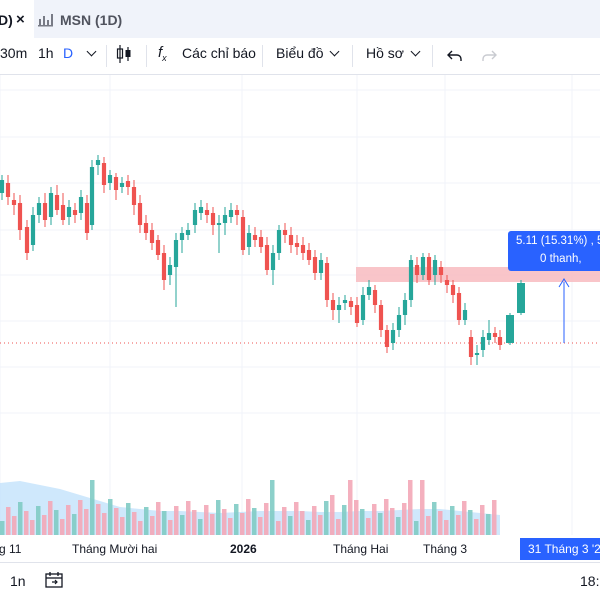 Image resolution: width=600 pixels, height=601 pixels. Describe the element at coordinates (335, 51) in the screenshot. I see `chevron-down-icon` at that location.